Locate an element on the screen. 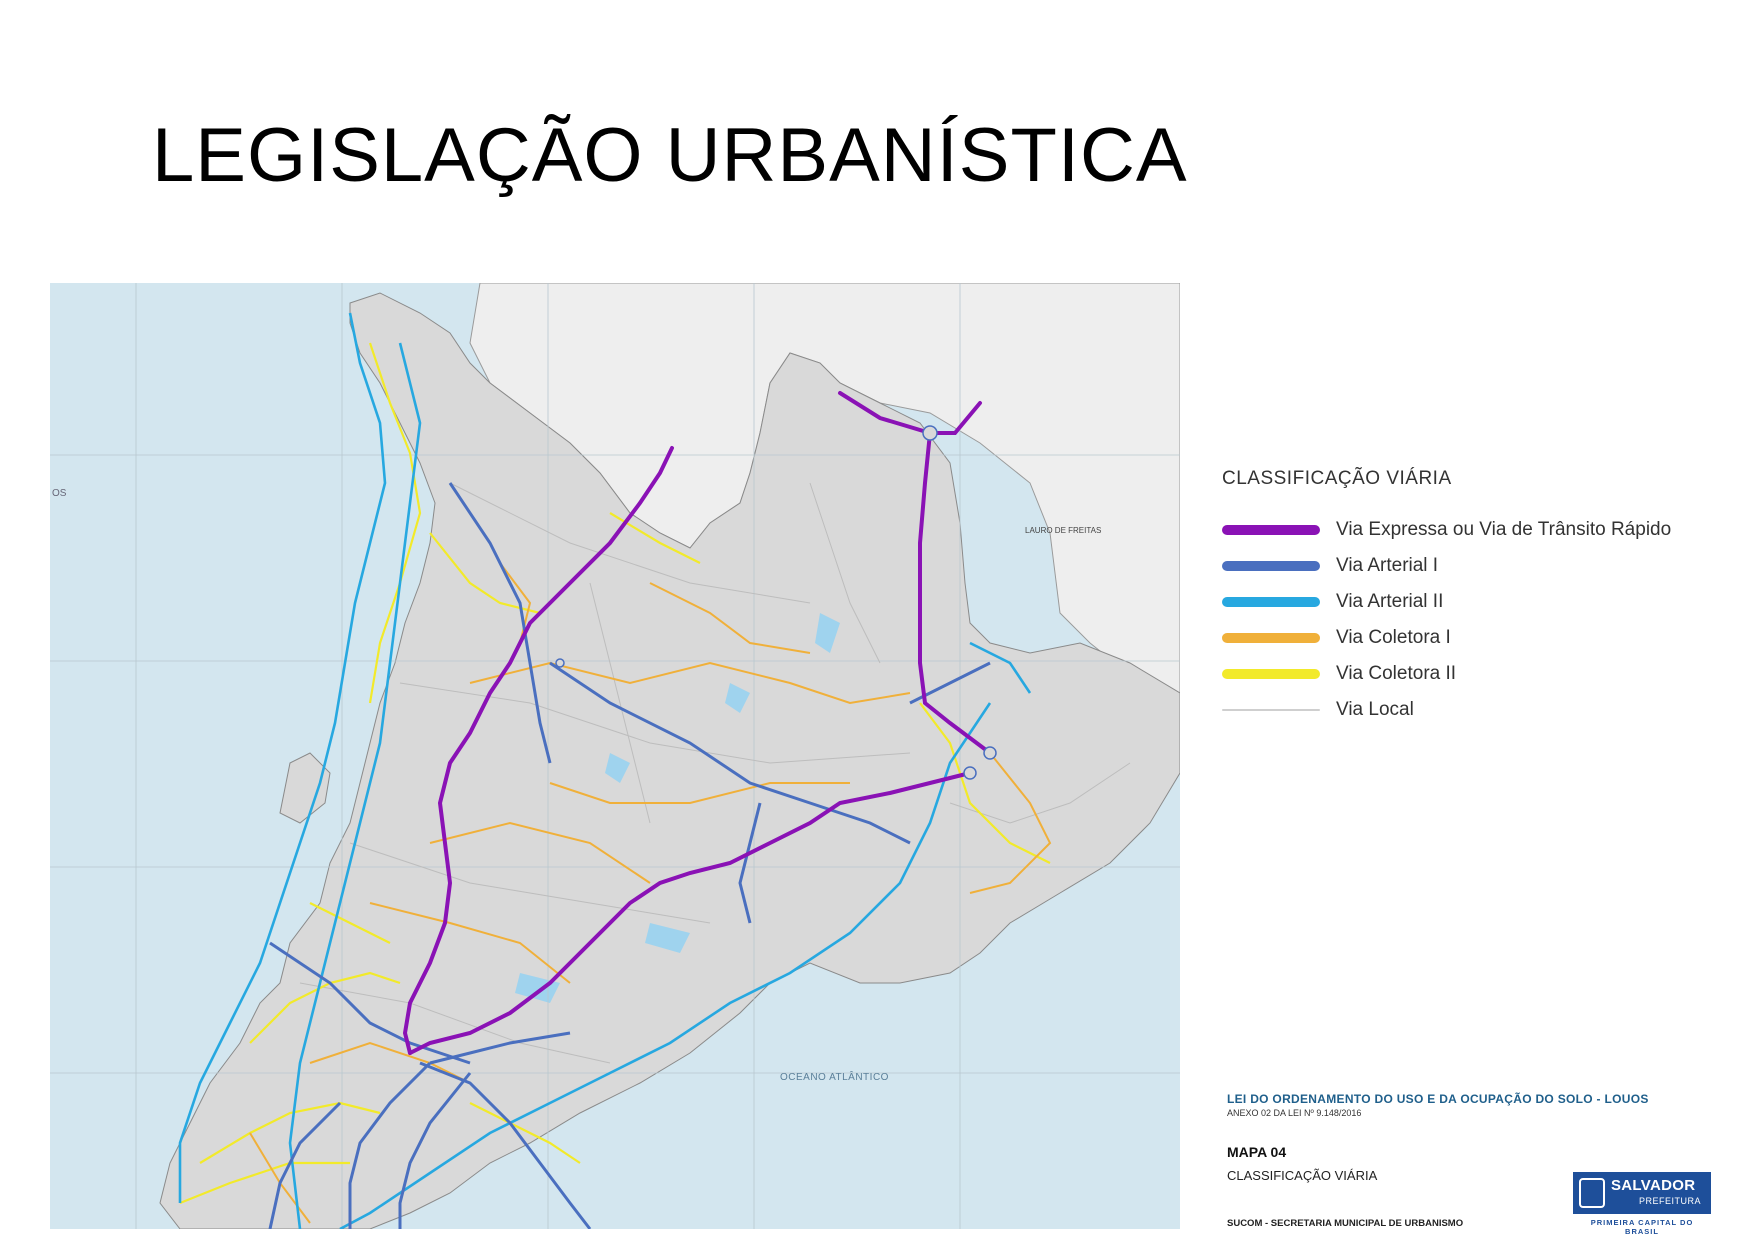 Image resolution: width=1755 pixels, height=1240 pixels. annex-reference: ANEXO 02 DA LEI Nº 9.148/2016 is located at coordinates (1294, 1113).